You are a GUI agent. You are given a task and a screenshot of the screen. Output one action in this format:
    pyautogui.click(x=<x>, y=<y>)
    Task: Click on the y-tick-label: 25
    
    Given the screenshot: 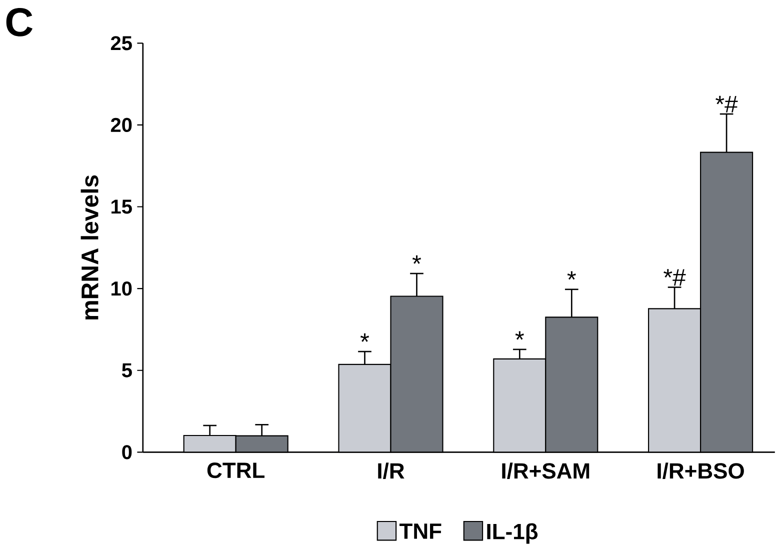 What is the action you would take?
    pyautogui.click(x=121, y=43)
    